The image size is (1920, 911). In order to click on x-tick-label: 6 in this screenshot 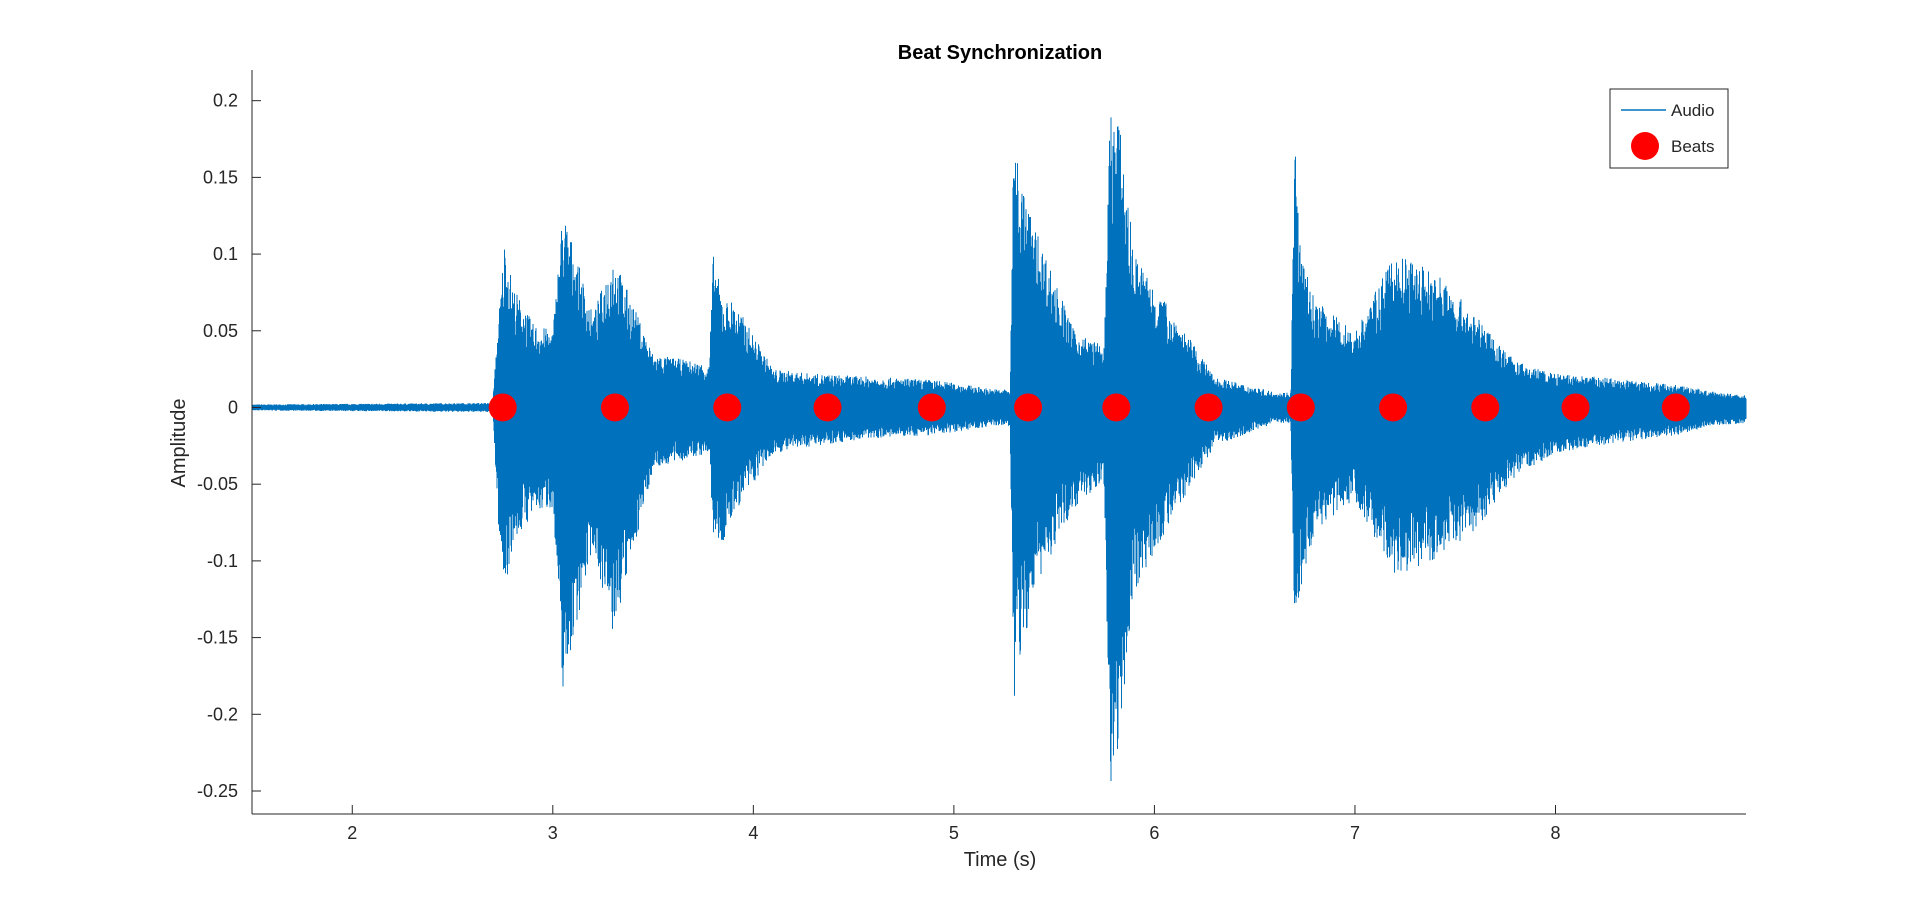, I will do `click(1154, 833)`.